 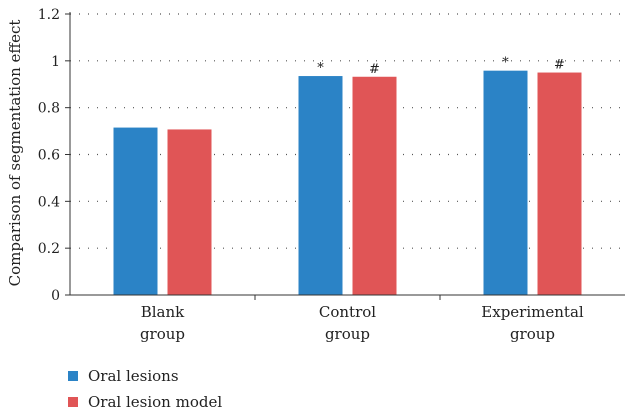 I want to click on legend: Oral lesions Oral lesion model, so click(x=145, y=389).